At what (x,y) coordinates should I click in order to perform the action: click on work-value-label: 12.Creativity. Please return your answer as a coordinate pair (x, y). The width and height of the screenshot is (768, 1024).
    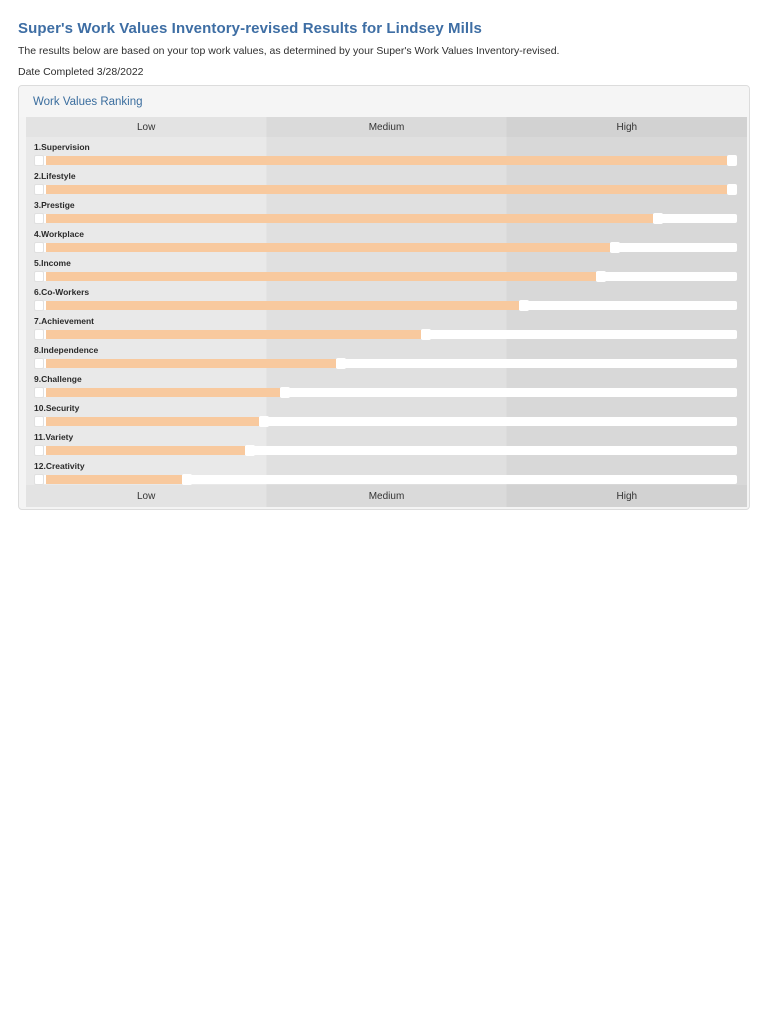
    Looking at the image, I should click on (59, 466).